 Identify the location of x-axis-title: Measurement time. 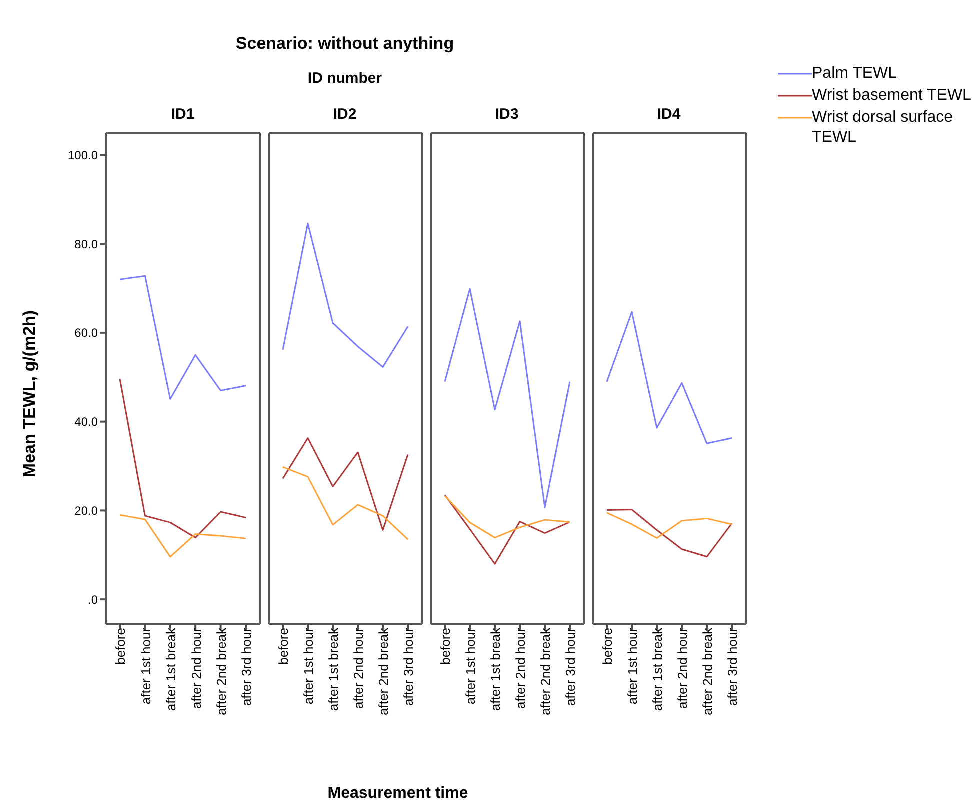
(398, 794).